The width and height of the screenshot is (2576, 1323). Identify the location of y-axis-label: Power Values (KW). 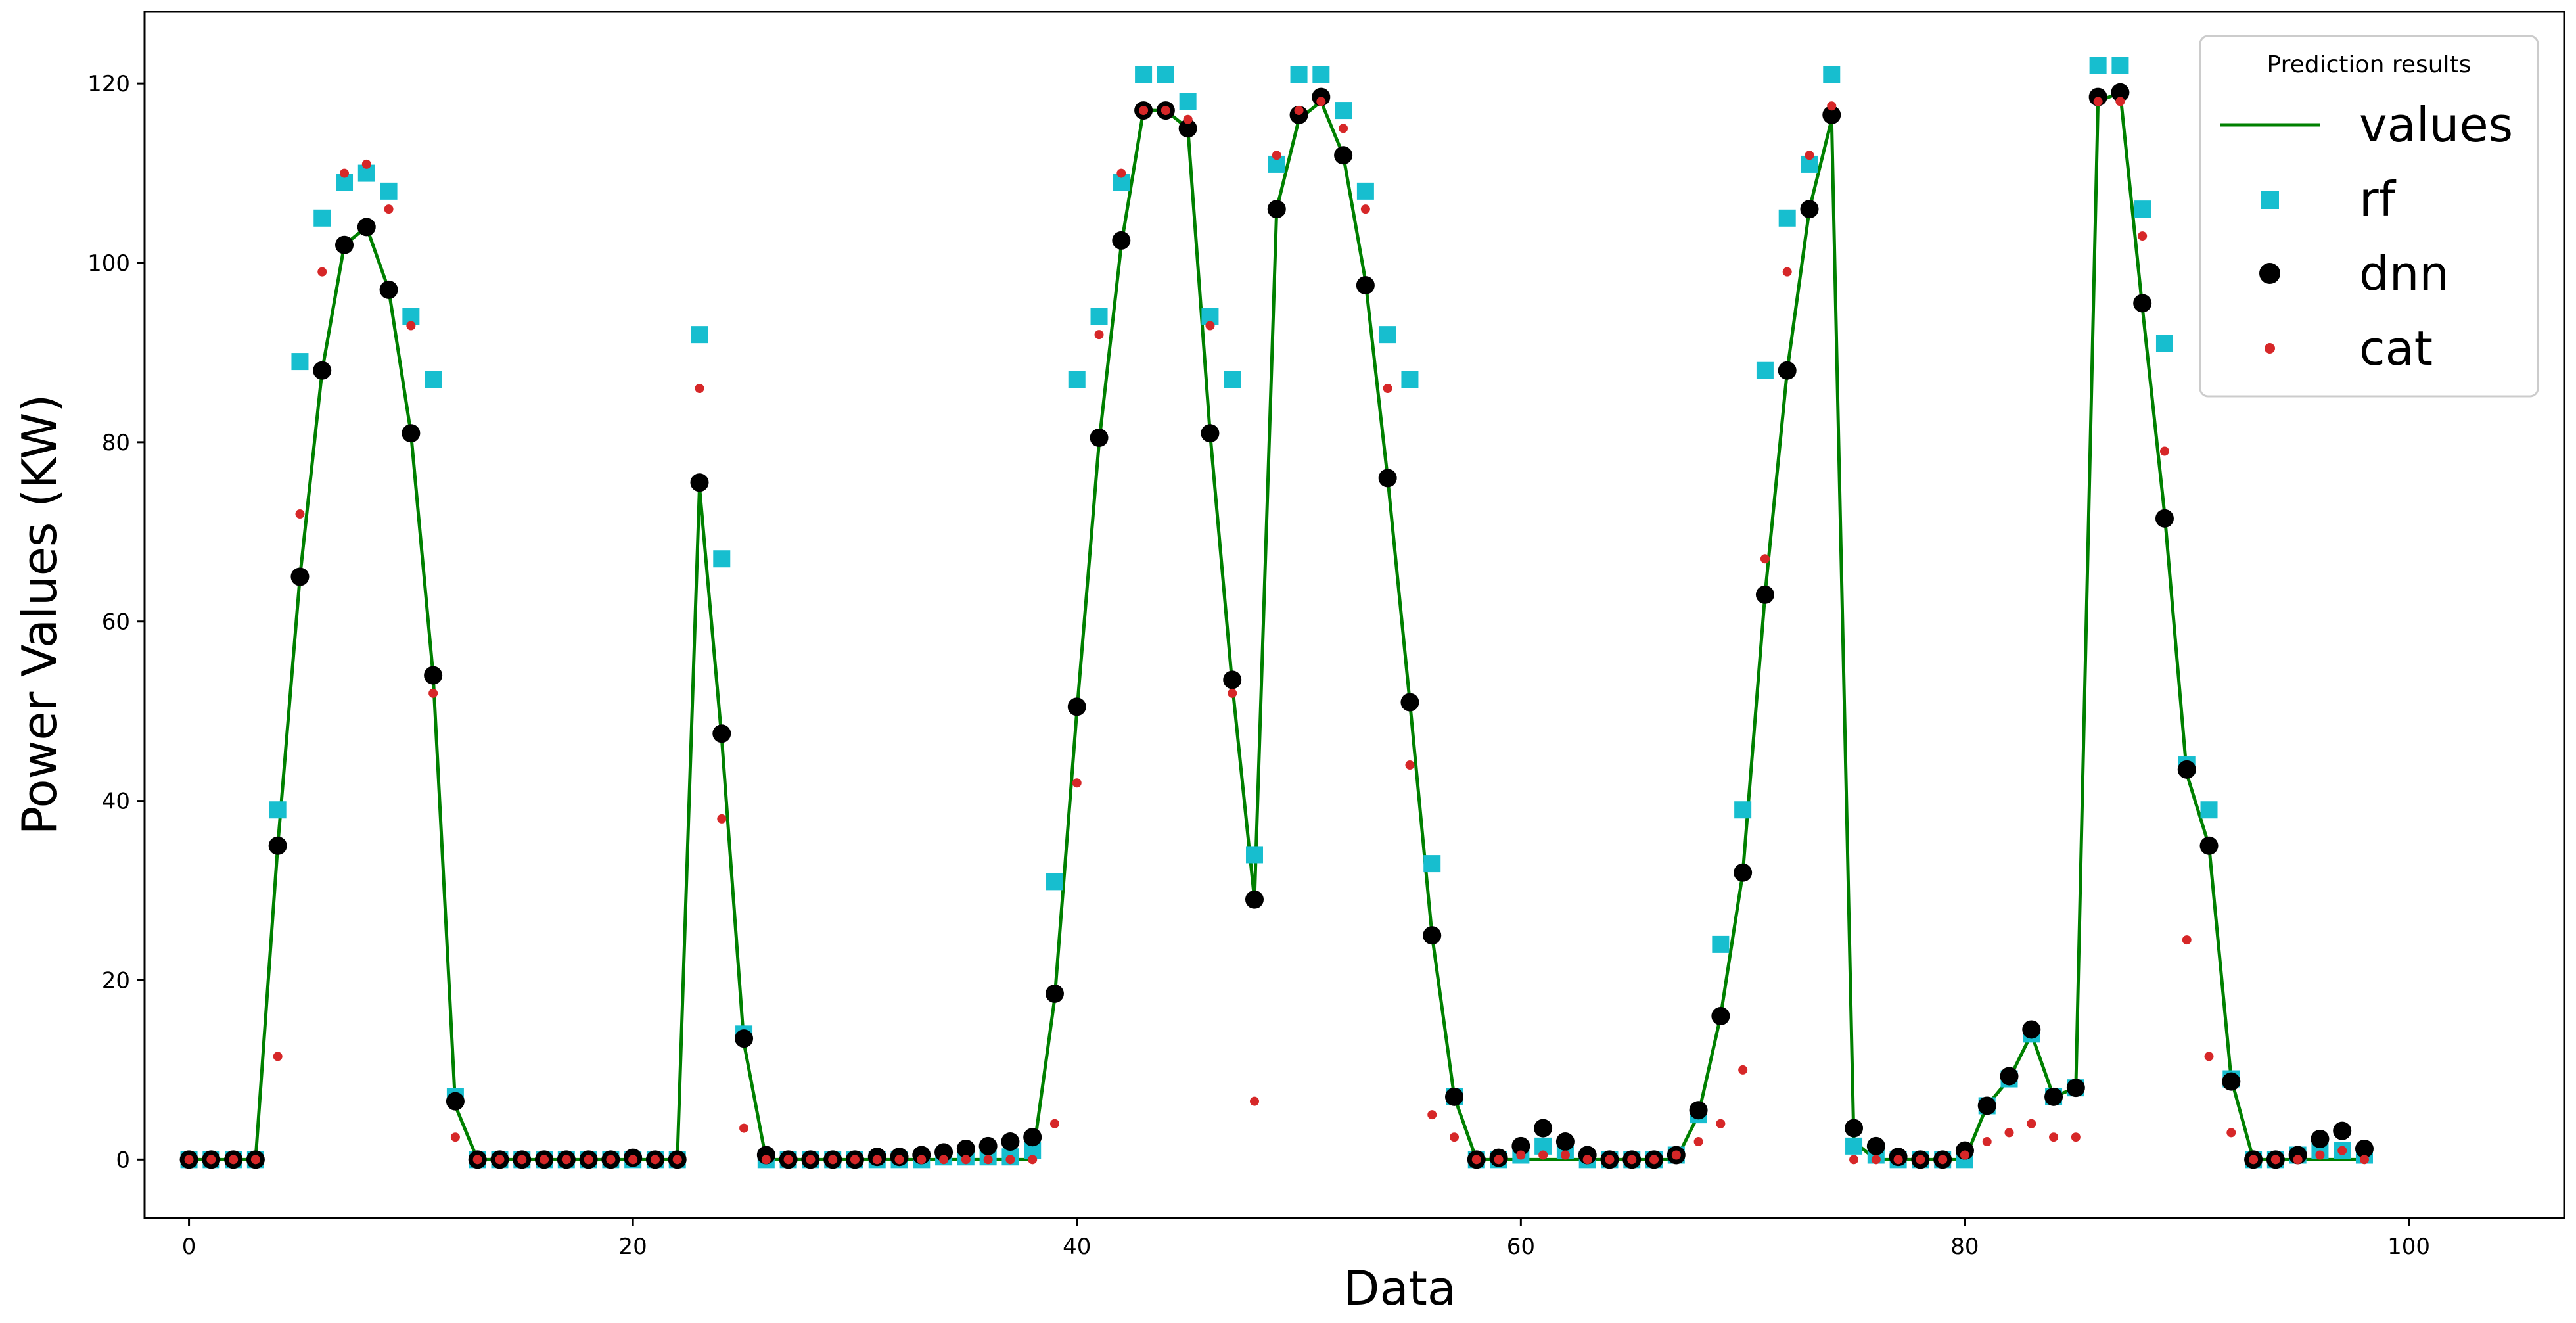
(39, 614).